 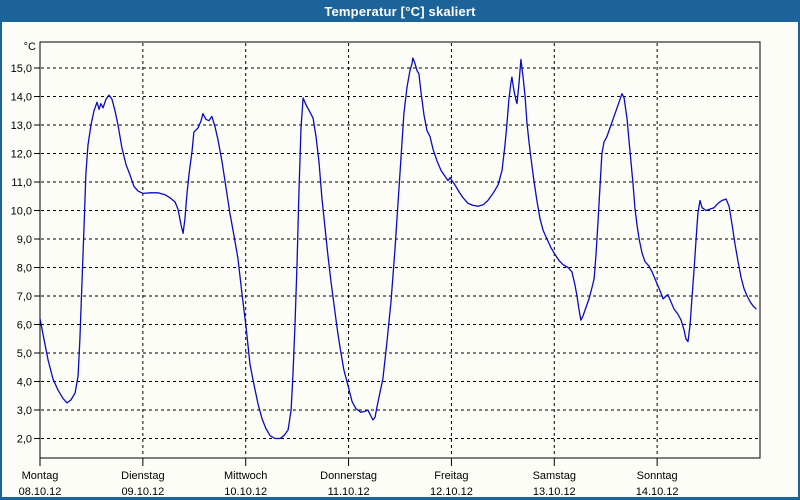 I want to click on day-name-label: Samstag, so click(x=554, y=476).